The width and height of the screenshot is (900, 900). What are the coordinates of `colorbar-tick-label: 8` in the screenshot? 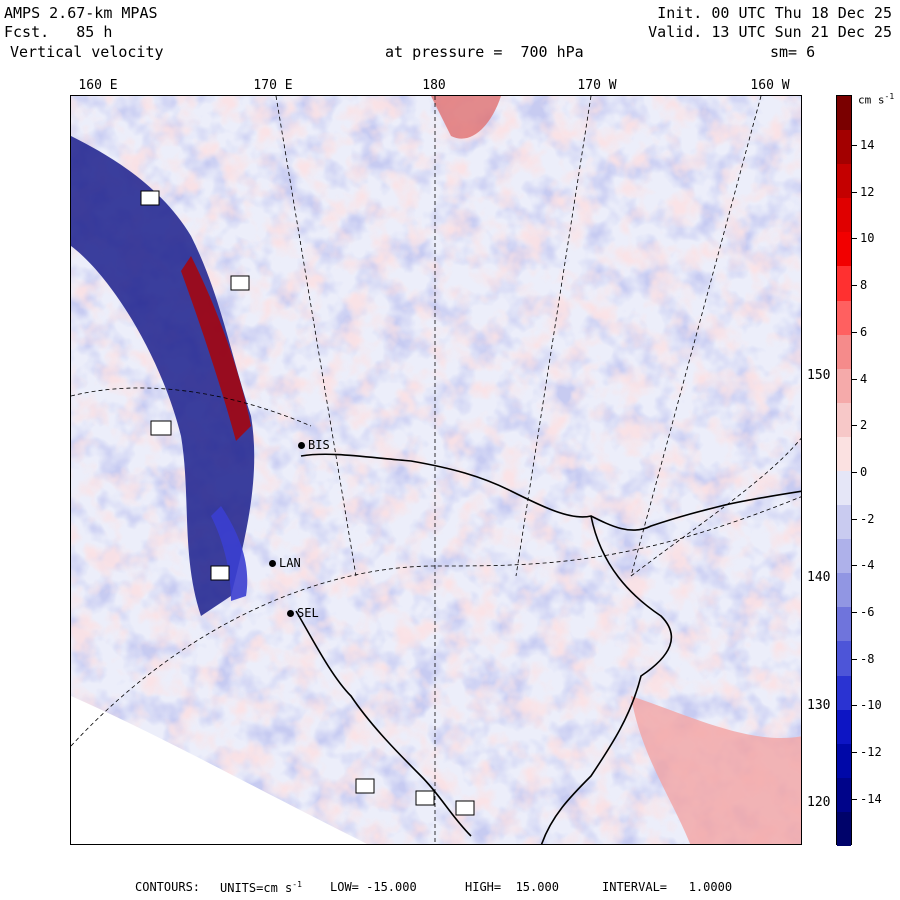 It's located at (864, 285).